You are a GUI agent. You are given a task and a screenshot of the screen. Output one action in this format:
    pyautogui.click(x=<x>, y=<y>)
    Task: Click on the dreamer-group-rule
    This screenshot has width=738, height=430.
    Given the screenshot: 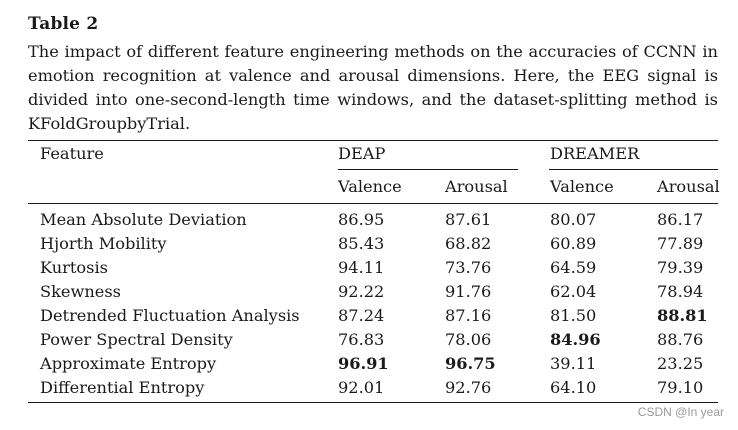 What is the action you would take?
    pyautogui.click(x=633, y=169)
    